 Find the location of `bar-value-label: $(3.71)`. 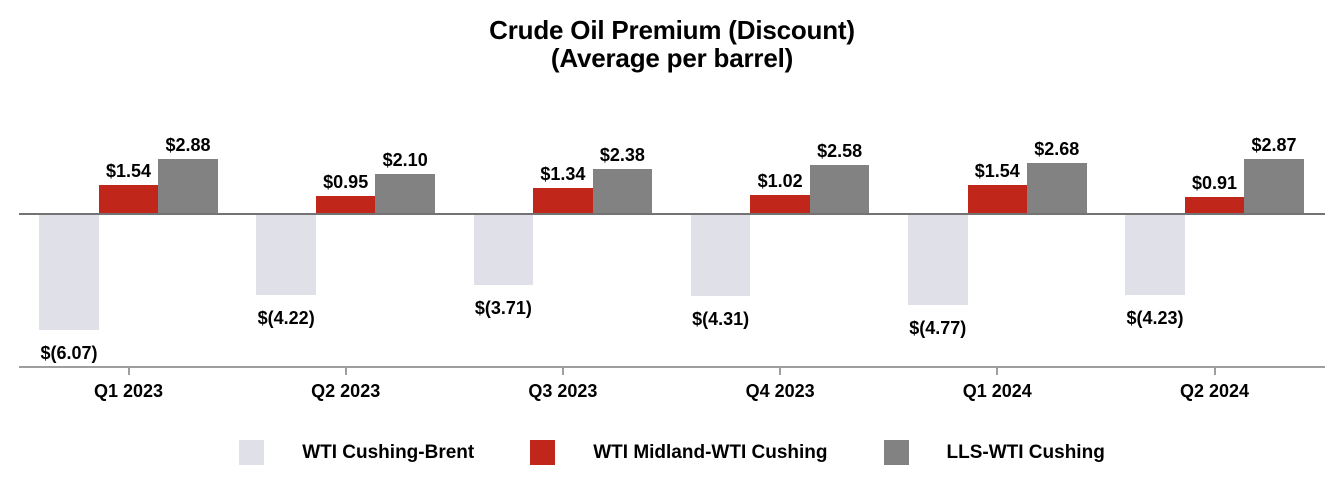

bar-value-label: $(3.71) is located at coordinates (503, 307).